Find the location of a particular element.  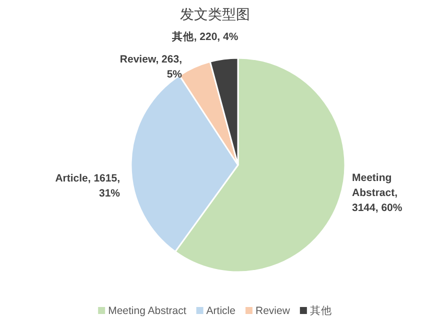

legend-label: Review is located at coordinates (272, 311).